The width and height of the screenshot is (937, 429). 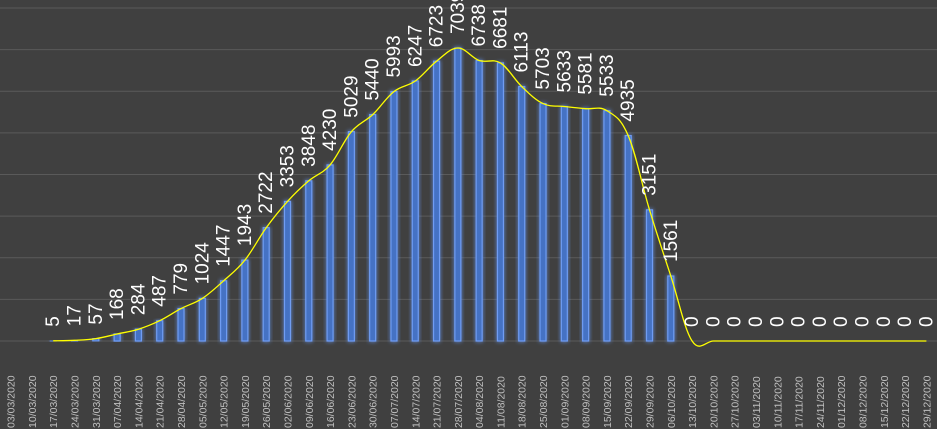 I want to click on data-label: 7039, so click(x=458, y=17).